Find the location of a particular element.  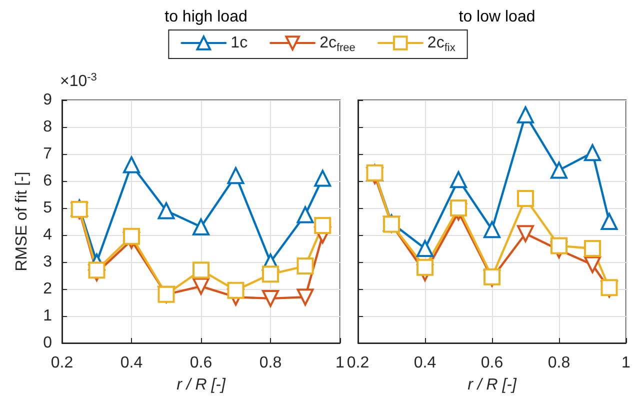

y-tick-label: 3 is located at coordinates (47, 262).